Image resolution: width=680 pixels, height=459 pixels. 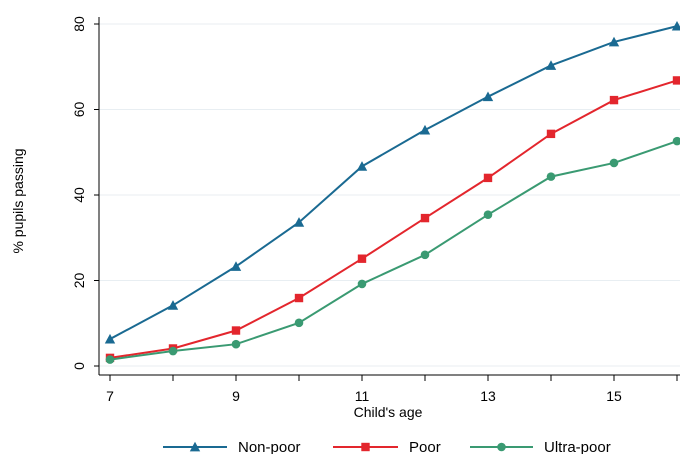 I want to click on legend-label-poor: Poor, so click(x=425, y=446).